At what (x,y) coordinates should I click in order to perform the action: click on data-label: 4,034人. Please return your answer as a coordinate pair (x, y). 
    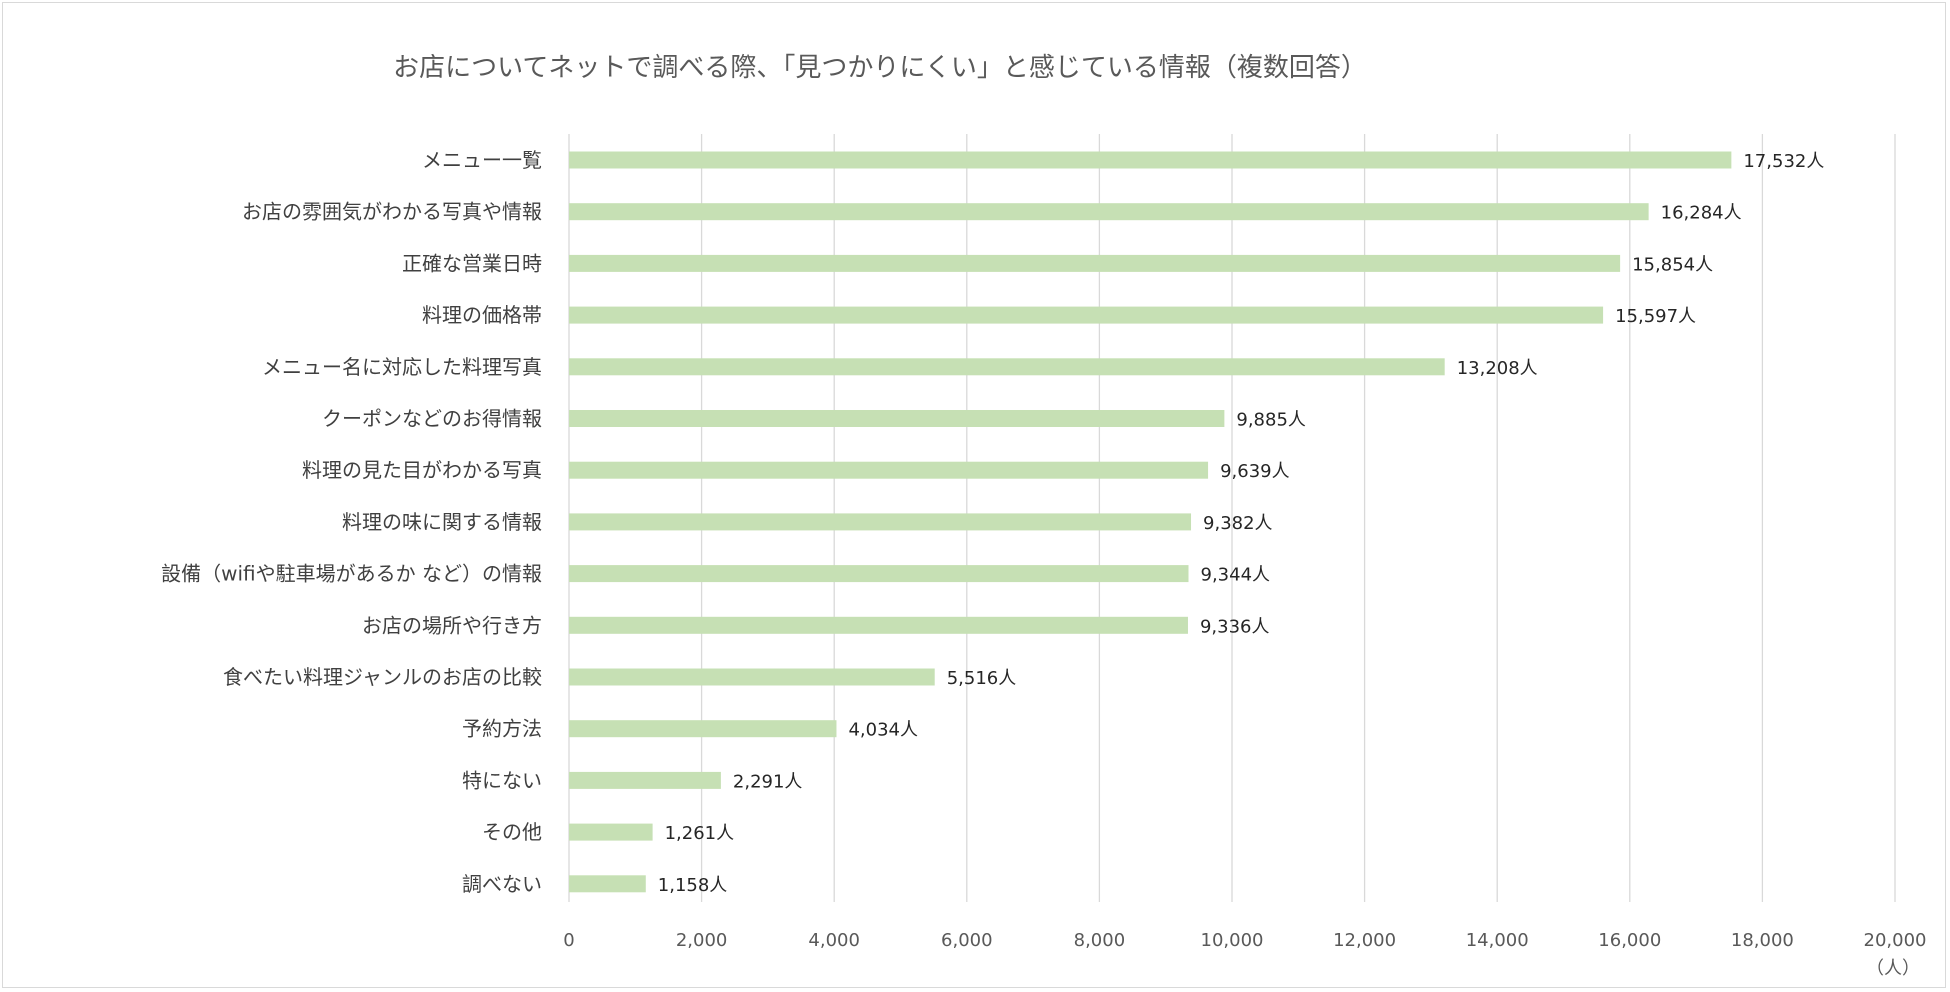
    Looking at the image, I should click on (883, 730).